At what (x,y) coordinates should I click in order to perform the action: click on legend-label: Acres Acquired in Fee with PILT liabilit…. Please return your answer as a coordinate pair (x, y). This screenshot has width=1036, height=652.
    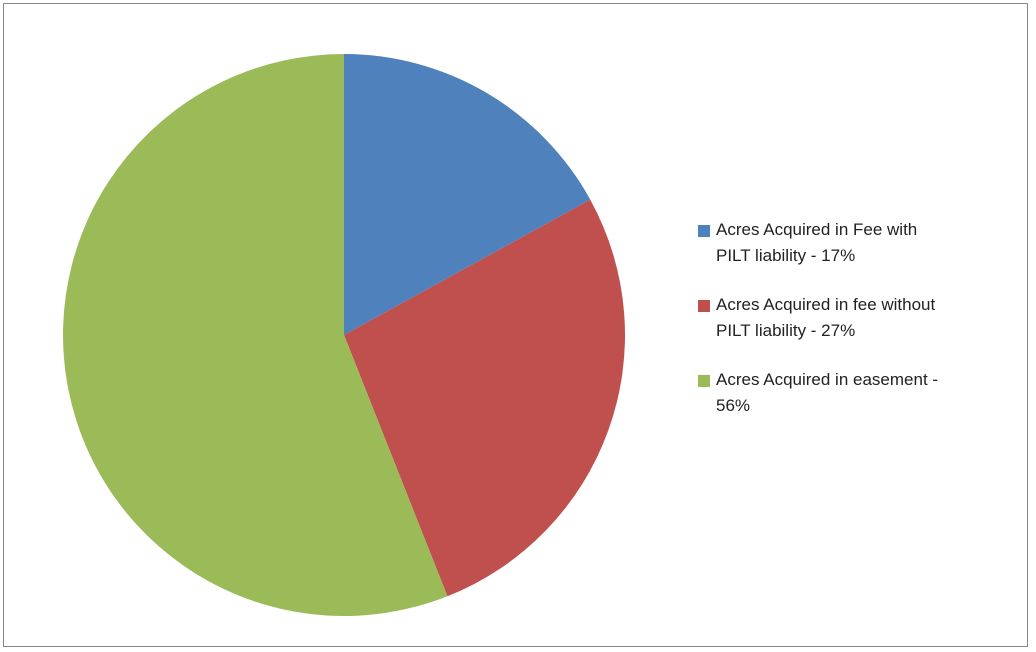
    Looking at the image, I should click on (817, 242).